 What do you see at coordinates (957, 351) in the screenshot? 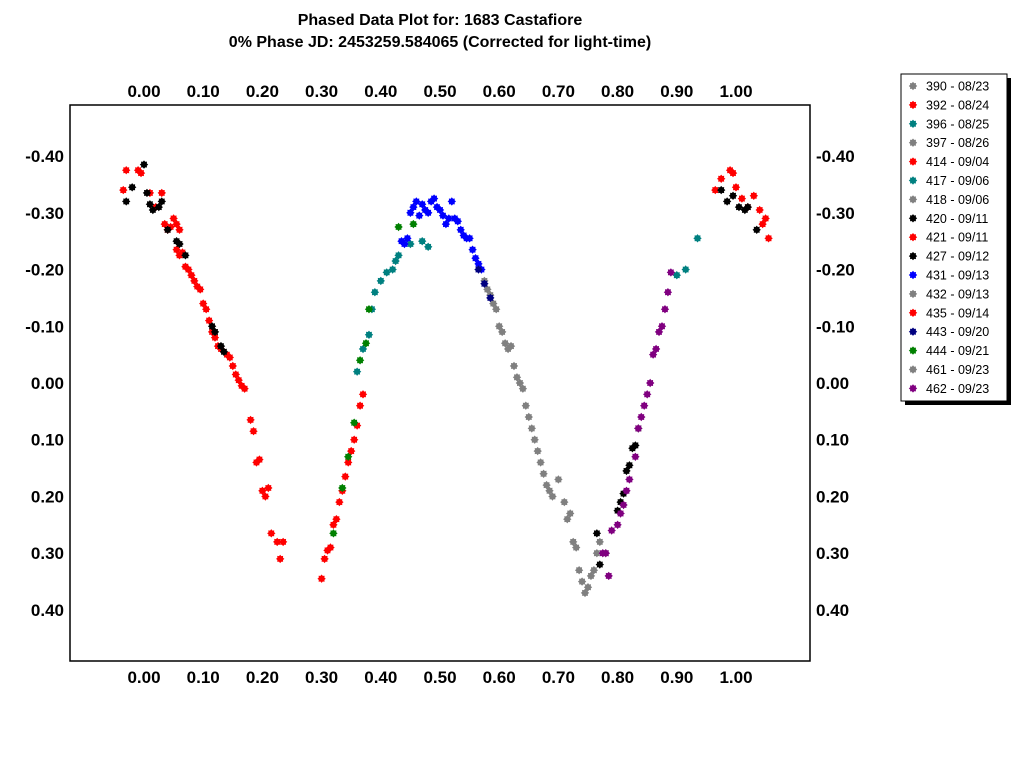
I see `legend-label: 444 - 09/21` at bounding box center [957, 351].